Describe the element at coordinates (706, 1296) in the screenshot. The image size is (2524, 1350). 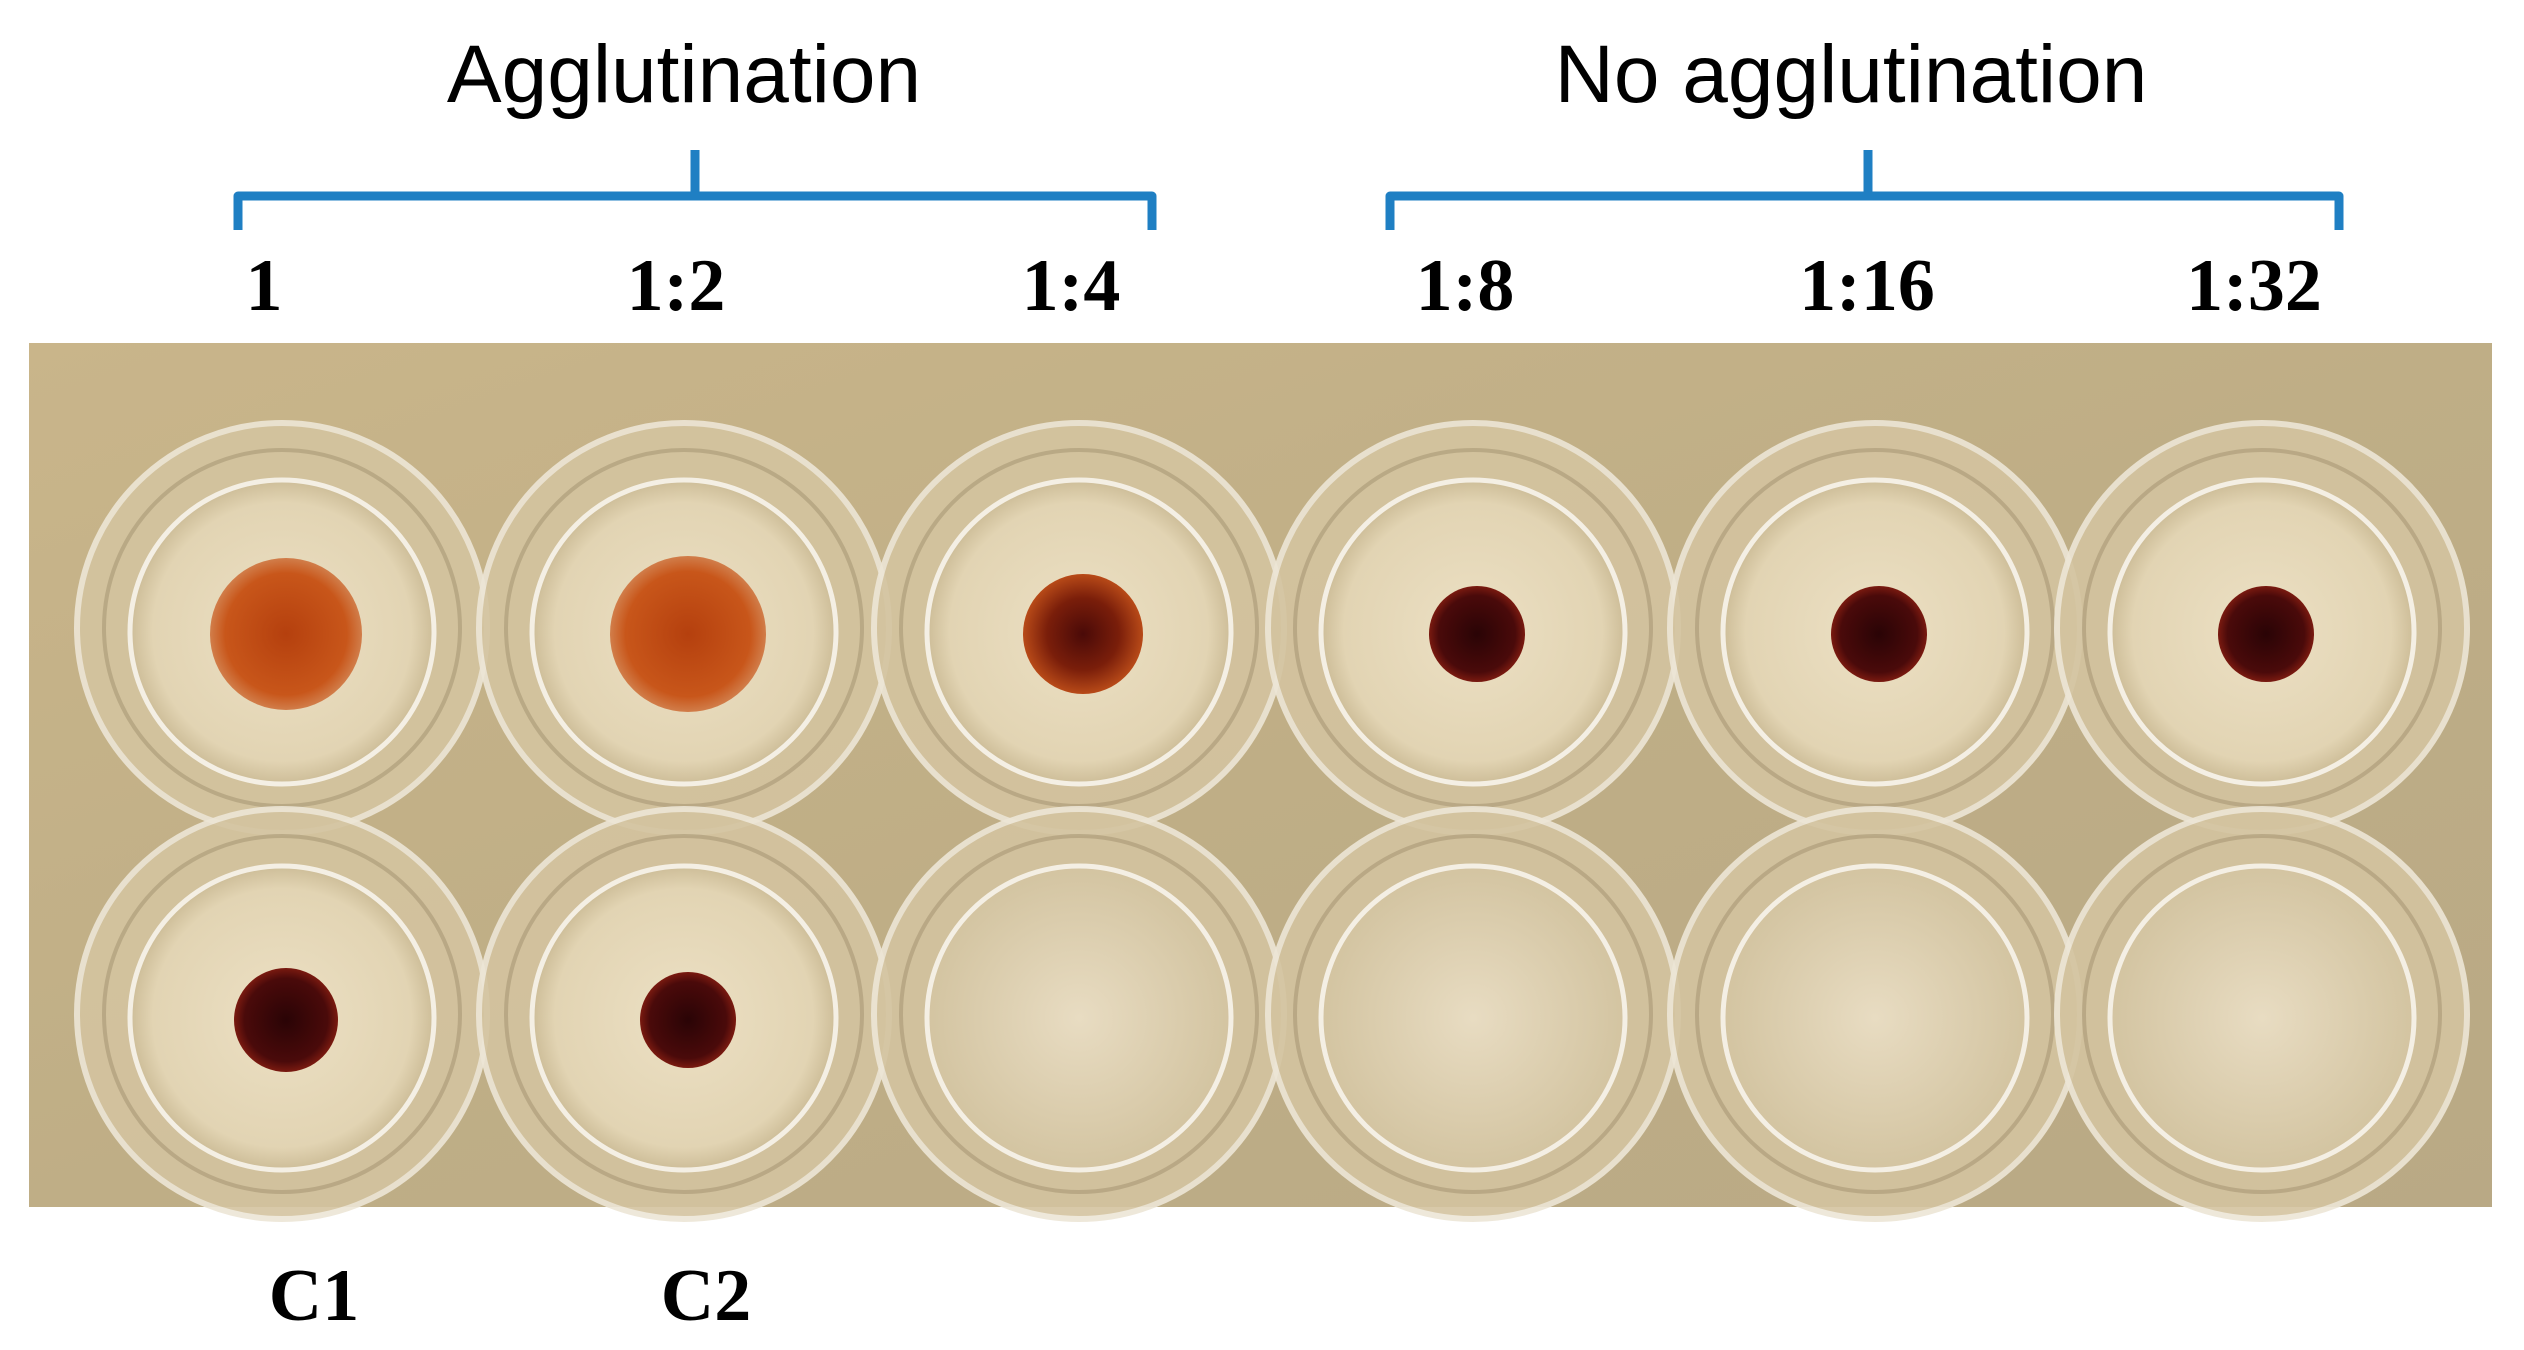
I see `control-label: C2` at that location.